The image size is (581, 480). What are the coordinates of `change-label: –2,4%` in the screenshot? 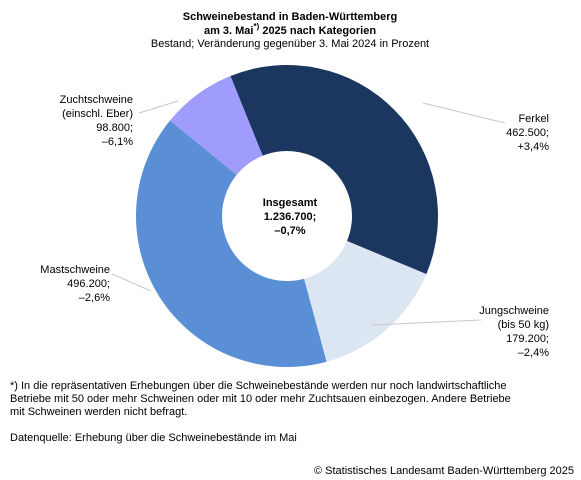 It's located at (533, 353).